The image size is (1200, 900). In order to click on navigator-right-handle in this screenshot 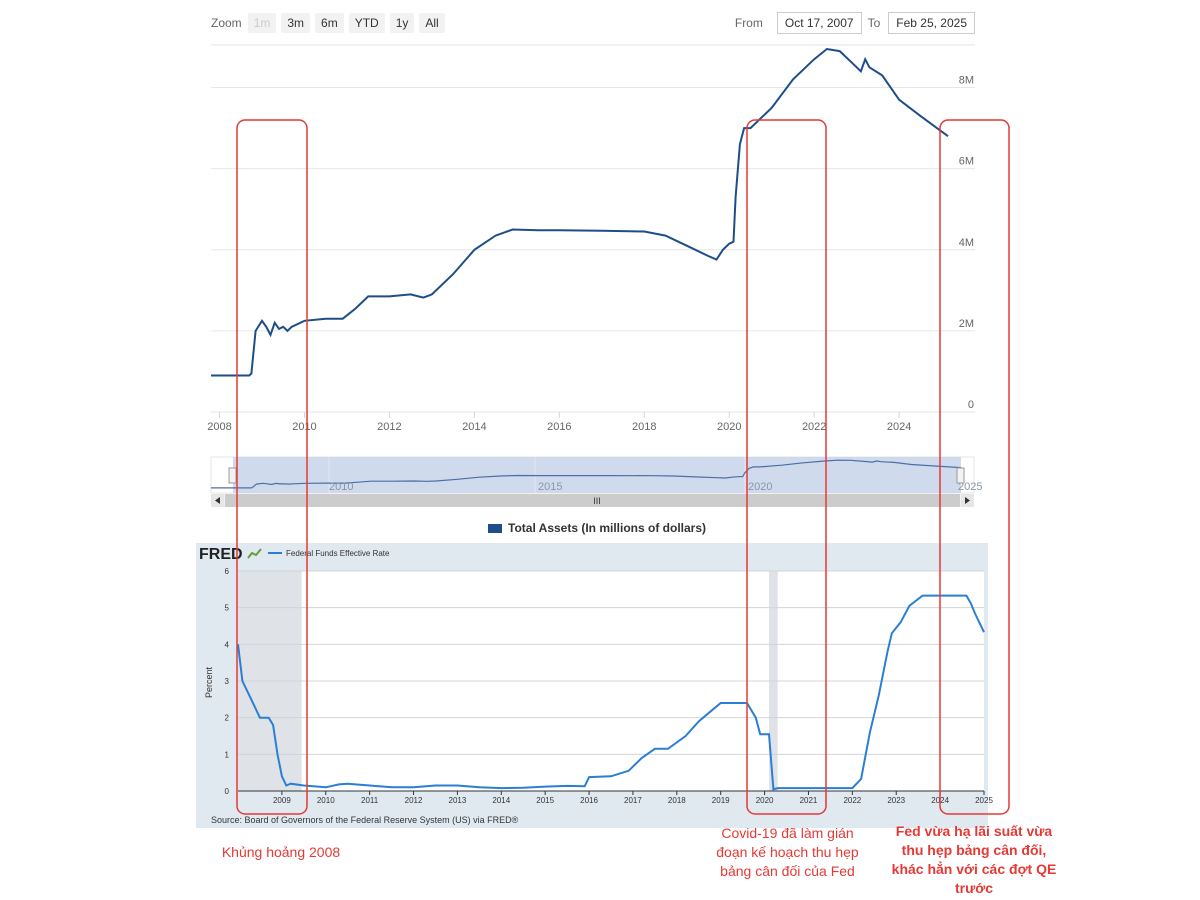, I will do `click(960, 475)`.